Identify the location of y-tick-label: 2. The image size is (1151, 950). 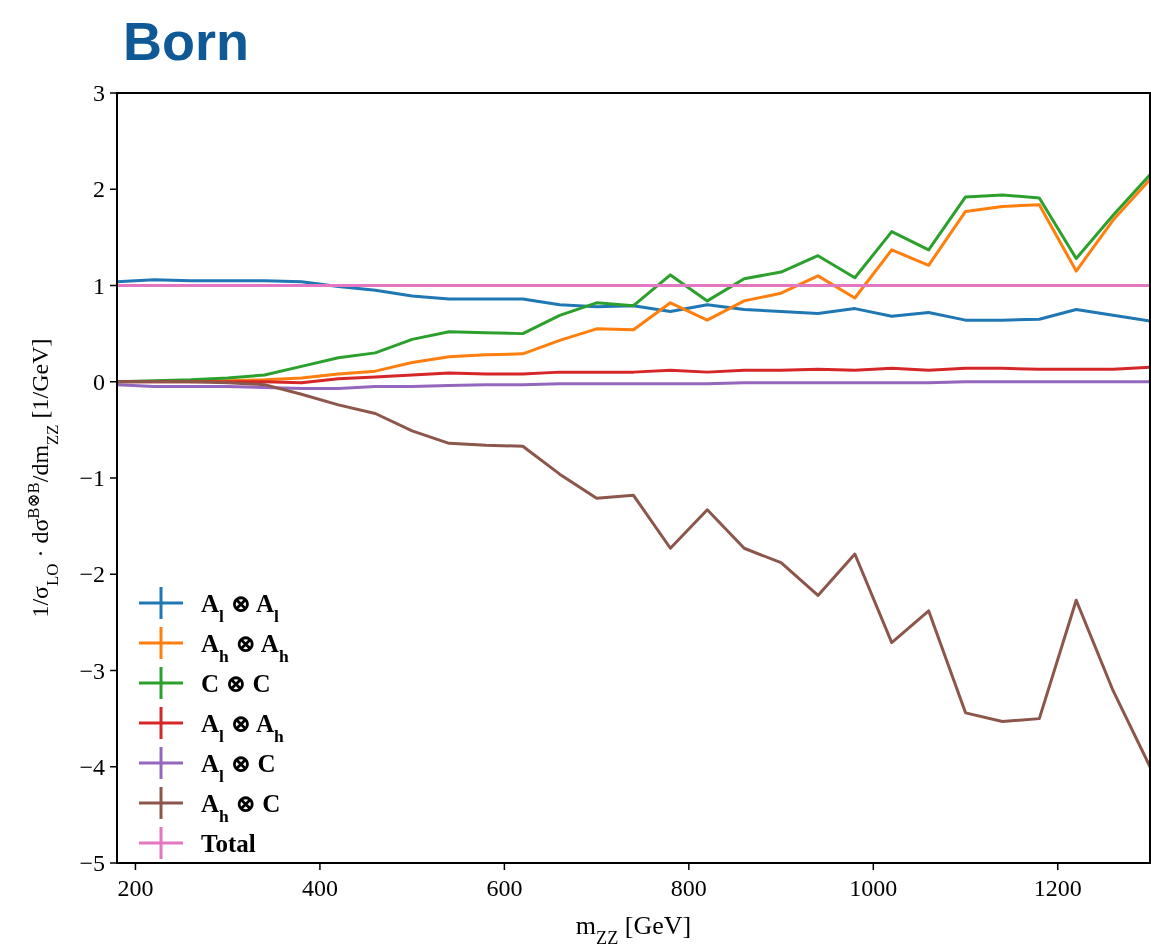
(99, 189).